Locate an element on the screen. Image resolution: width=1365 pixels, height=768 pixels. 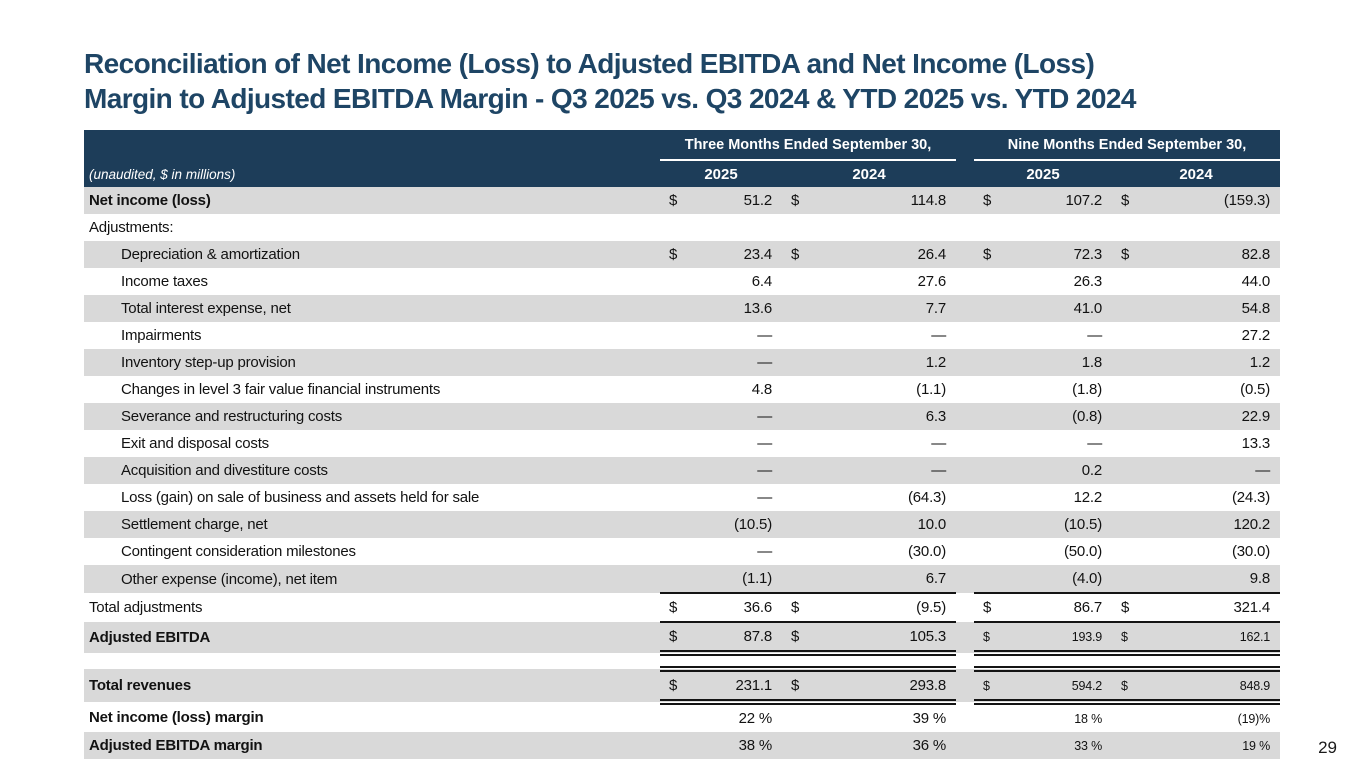
table-row: Income taxes 6.4 27.6 26.3 44.0 is located at coordinates (682, 281).